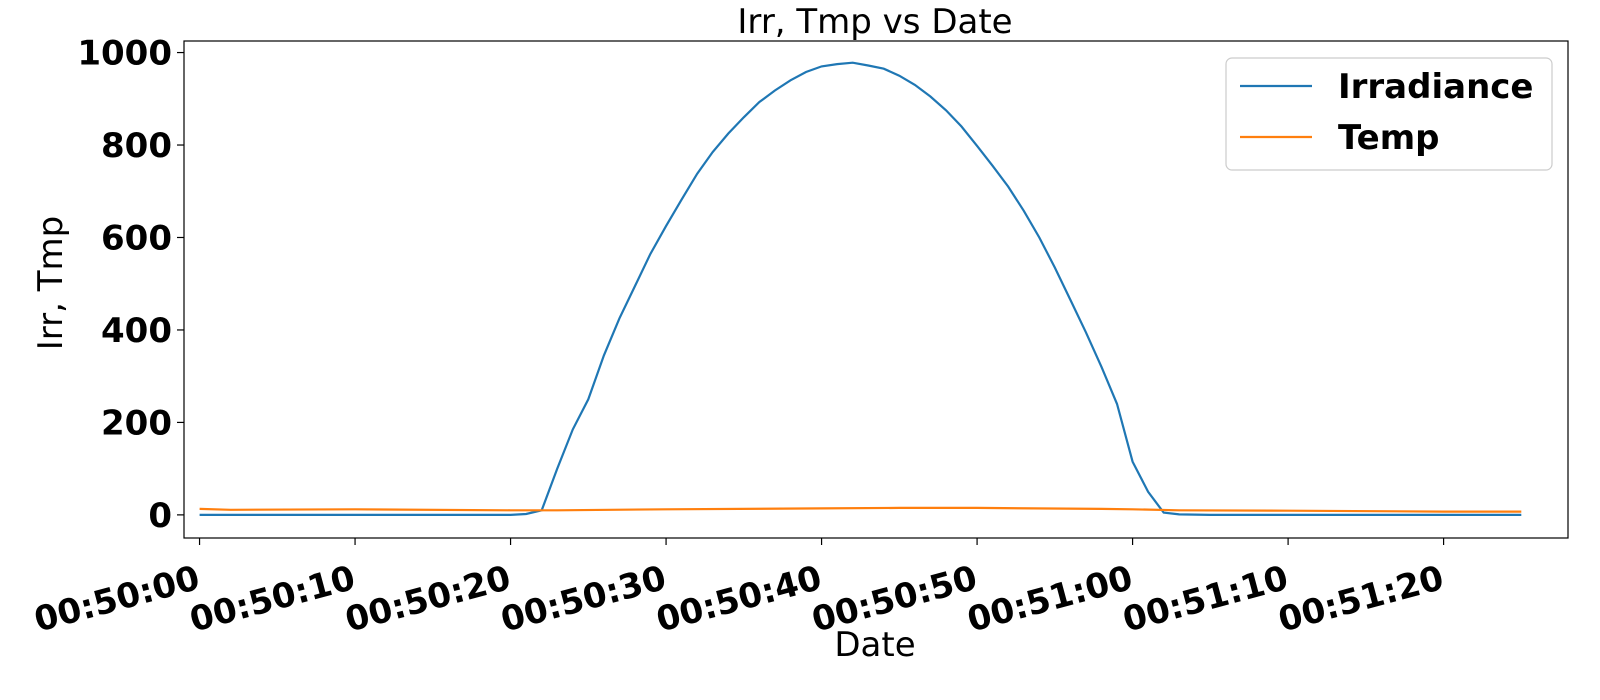 The height and width of the screenshot is (700, 1600). I want to click on x-tick-label: 00:51:20, so click(1361, 599).